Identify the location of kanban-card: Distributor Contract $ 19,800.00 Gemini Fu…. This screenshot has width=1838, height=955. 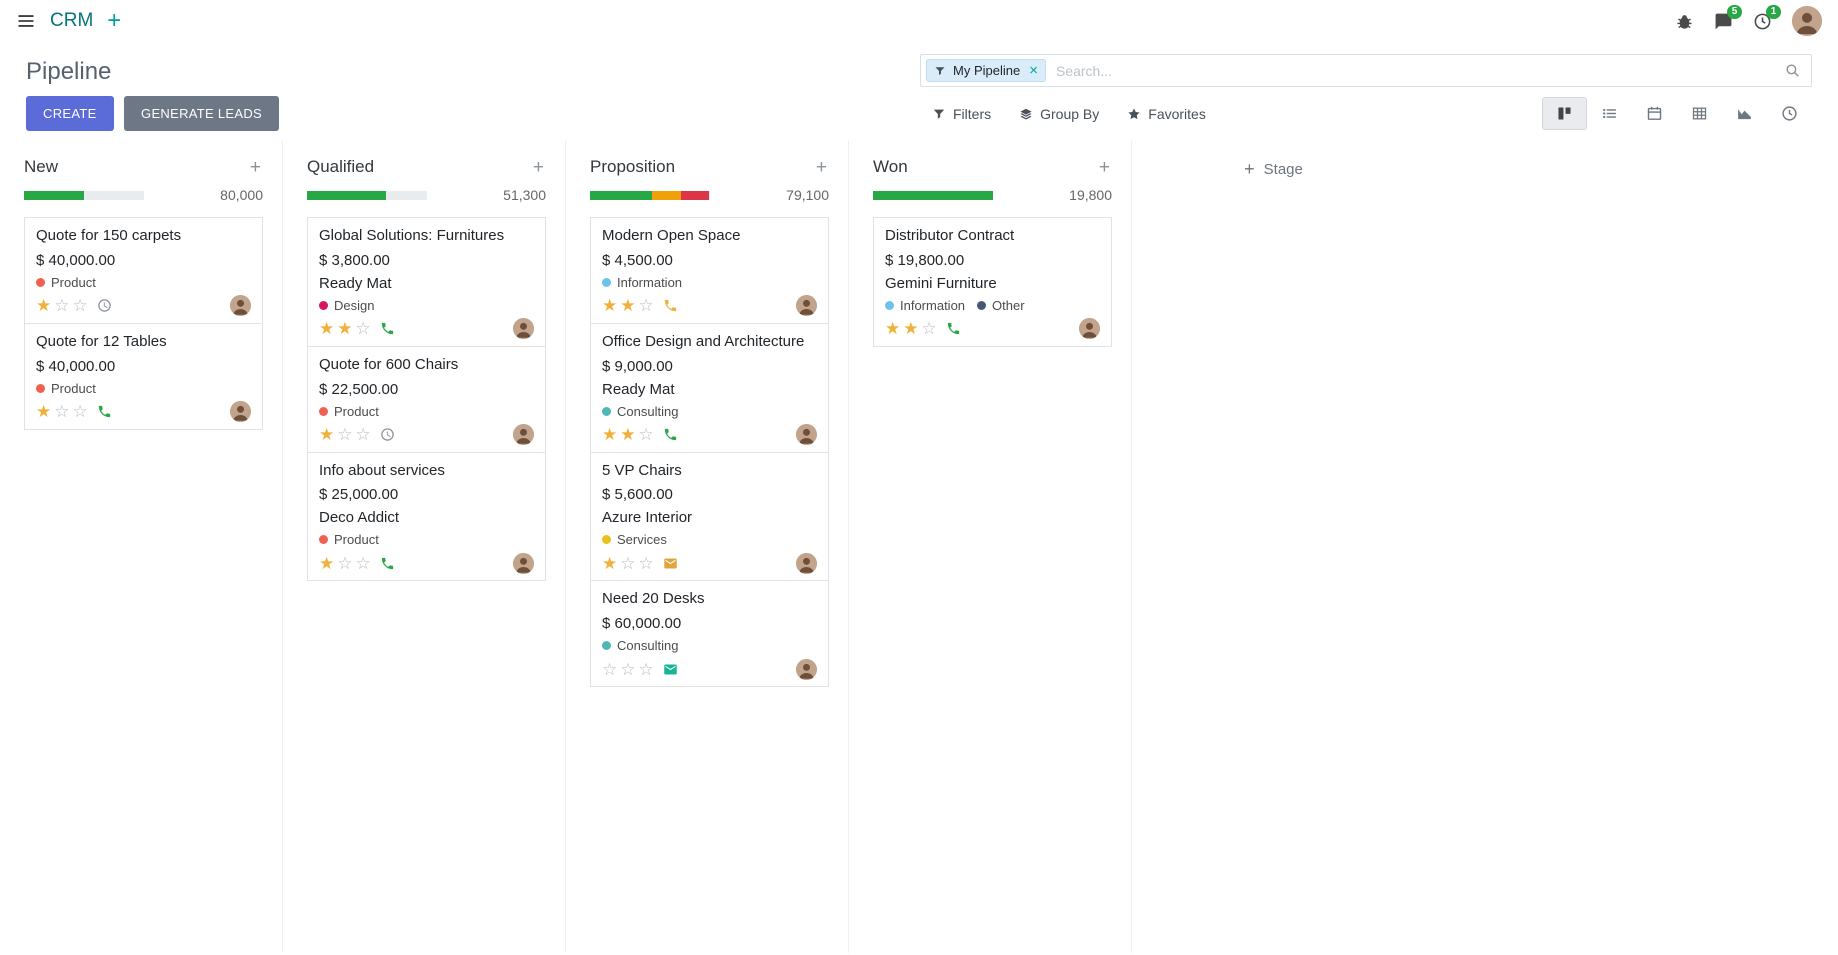
(992, 282).